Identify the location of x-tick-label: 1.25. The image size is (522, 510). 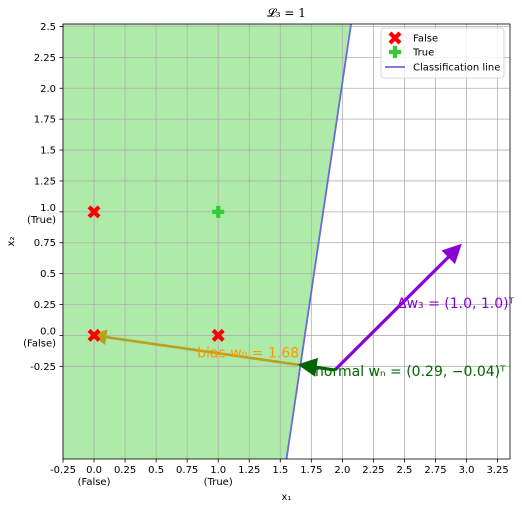
(249, 470).